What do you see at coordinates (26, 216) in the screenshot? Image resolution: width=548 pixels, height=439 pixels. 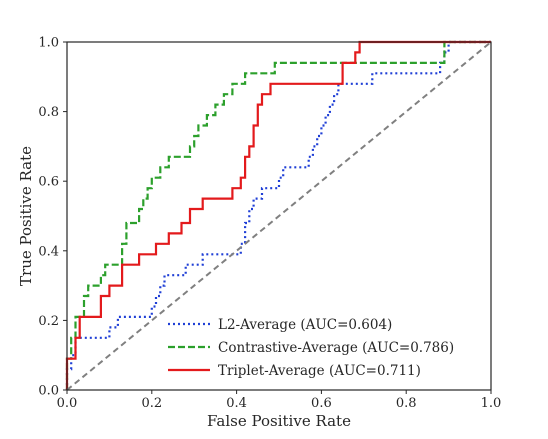 I see `y-axis-label: True Positive Rate` at bounding box center [26, 216].